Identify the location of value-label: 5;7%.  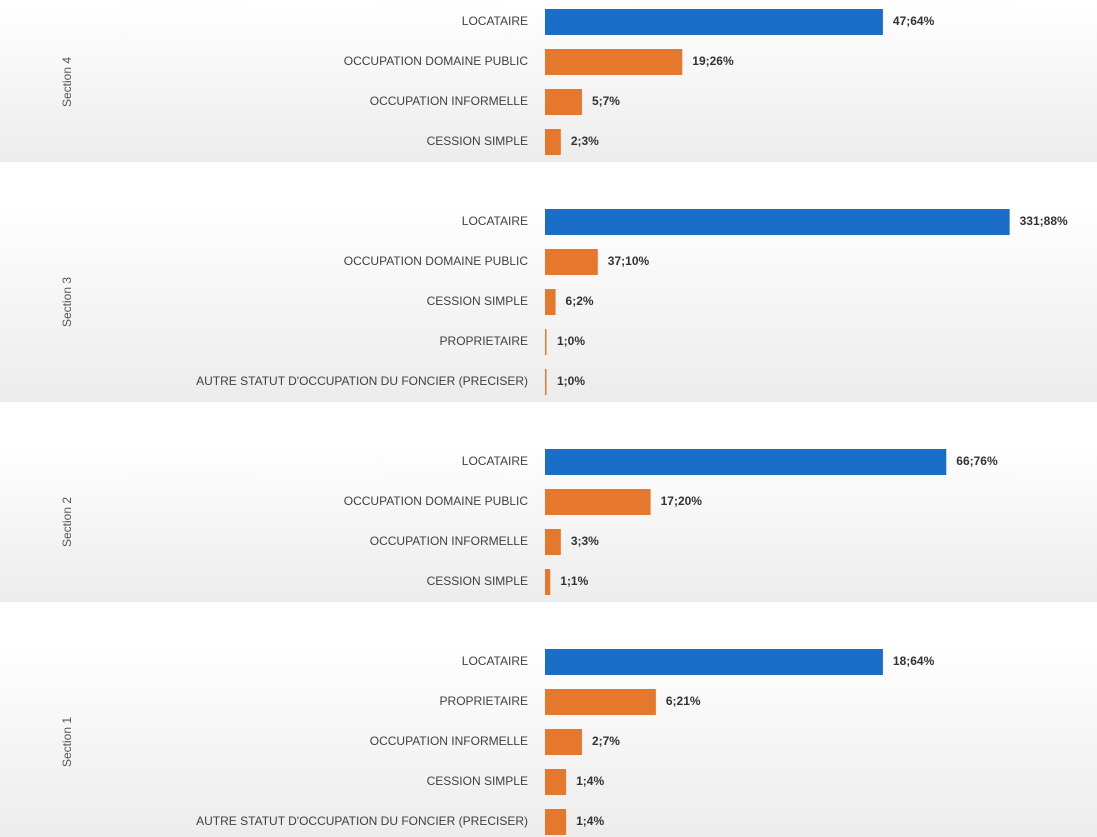
(606, 101).